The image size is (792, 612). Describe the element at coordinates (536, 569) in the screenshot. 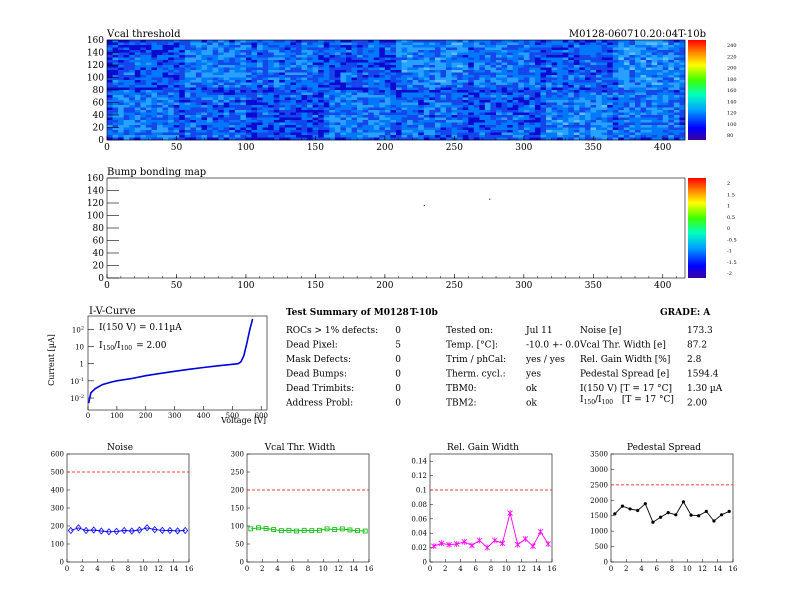

I see `x-tick-label: 14` at that location.